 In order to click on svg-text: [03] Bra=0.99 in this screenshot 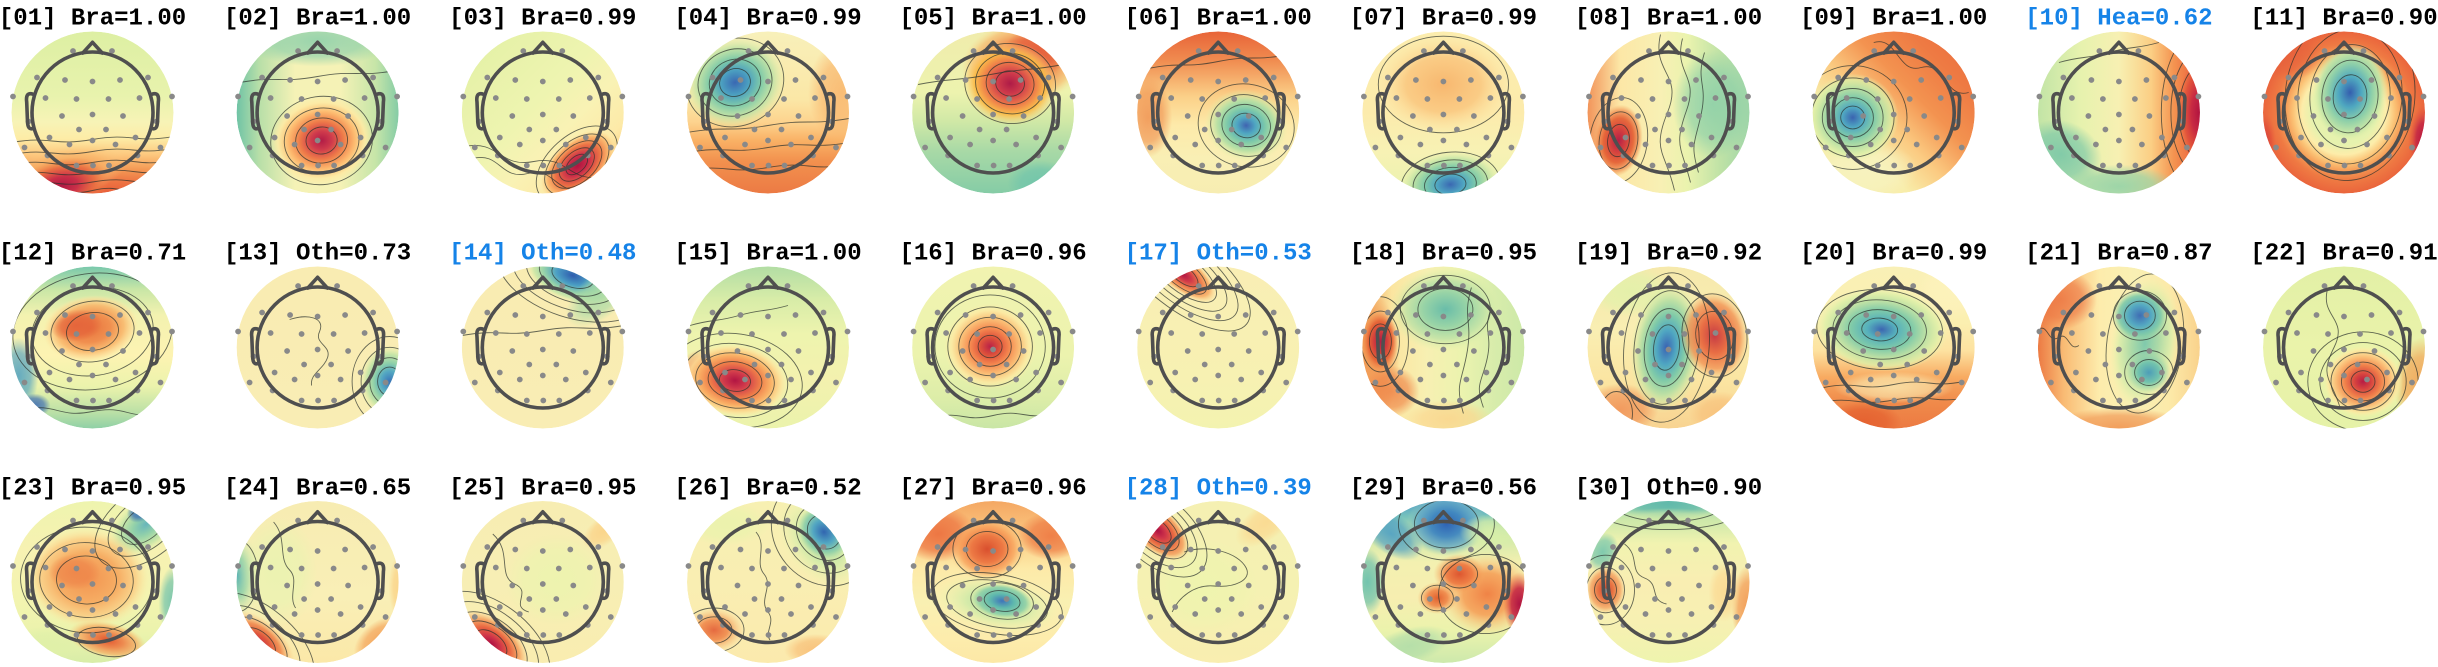, I will do `click(542, 19)`.